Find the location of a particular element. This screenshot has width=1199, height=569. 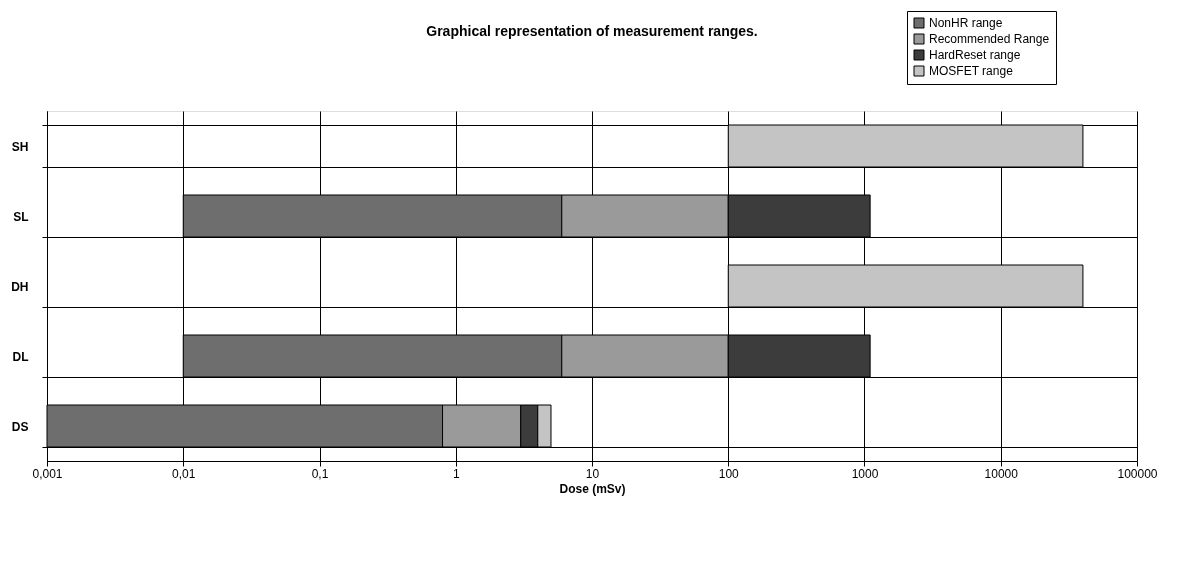

x-tick-label: 1 is located at coordinates (456, 473).